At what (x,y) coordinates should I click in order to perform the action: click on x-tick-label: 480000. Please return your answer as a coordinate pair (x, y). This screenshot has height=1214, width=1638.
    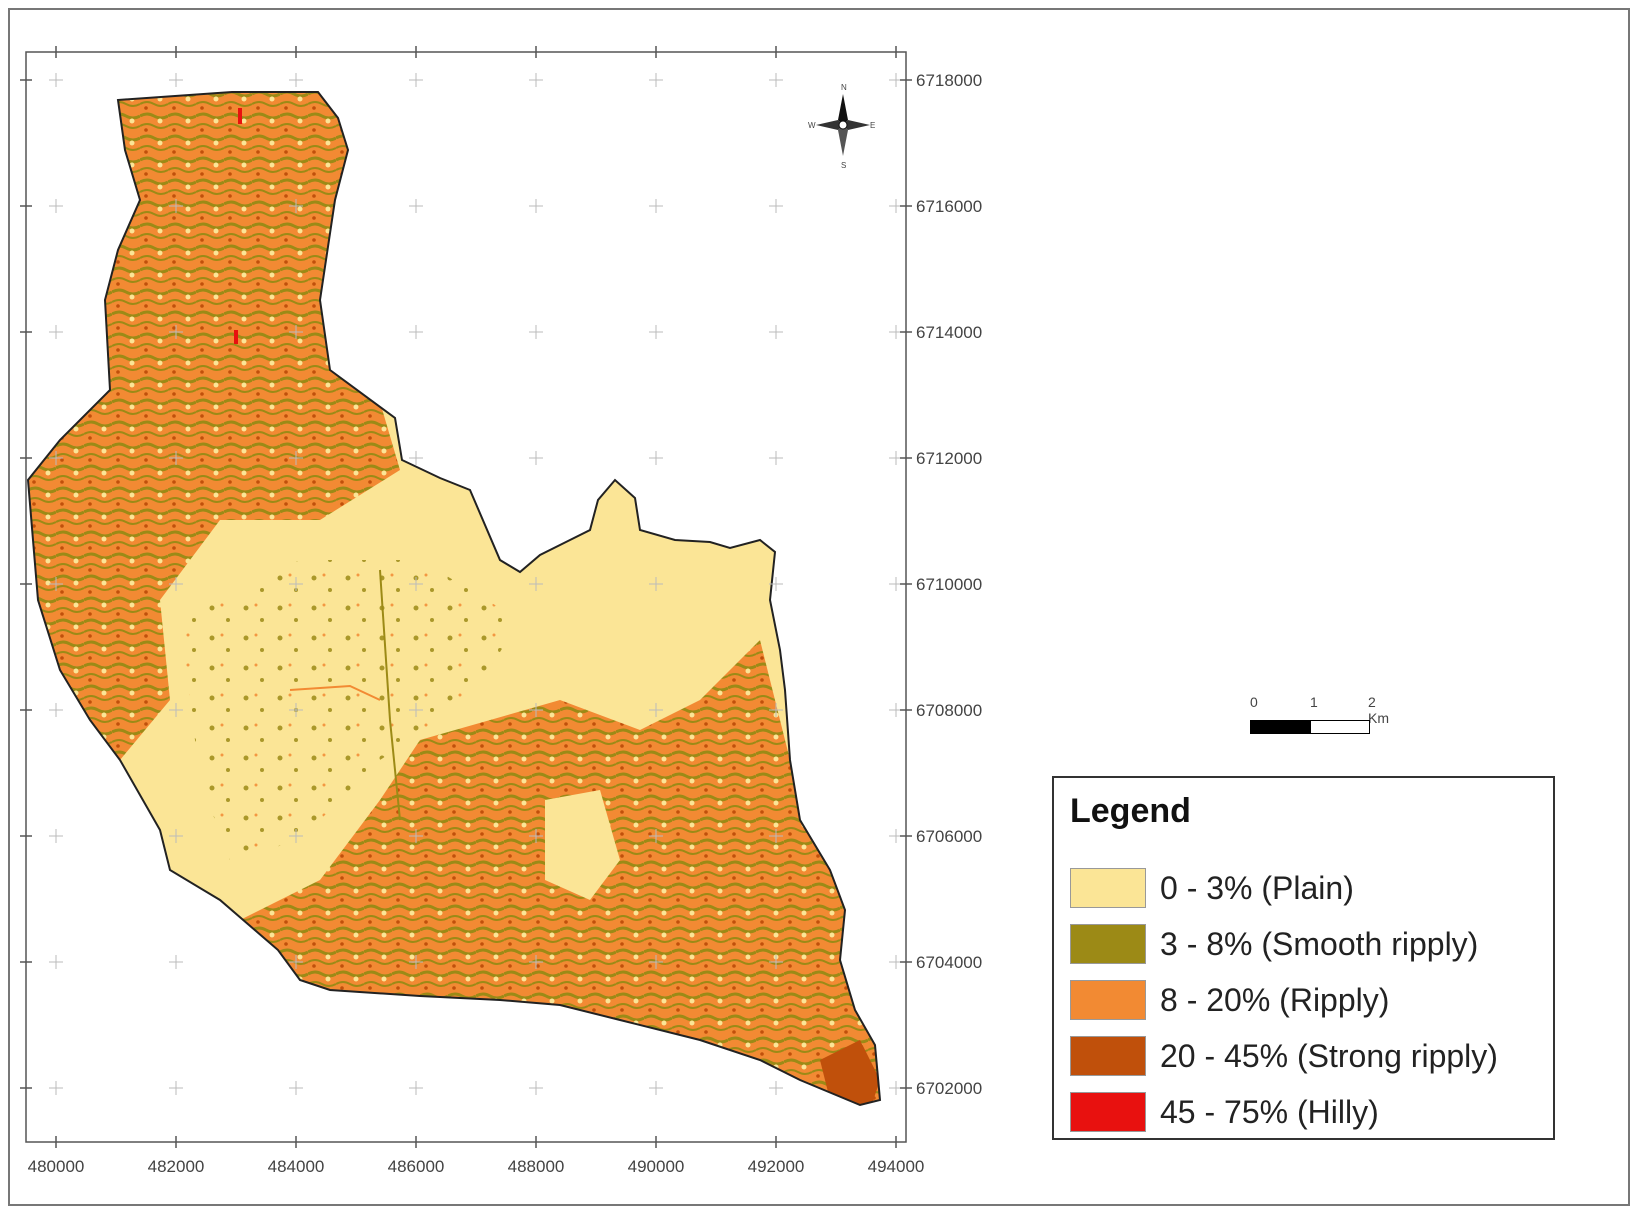
    Looking at the image, I should click on (56, 1166).